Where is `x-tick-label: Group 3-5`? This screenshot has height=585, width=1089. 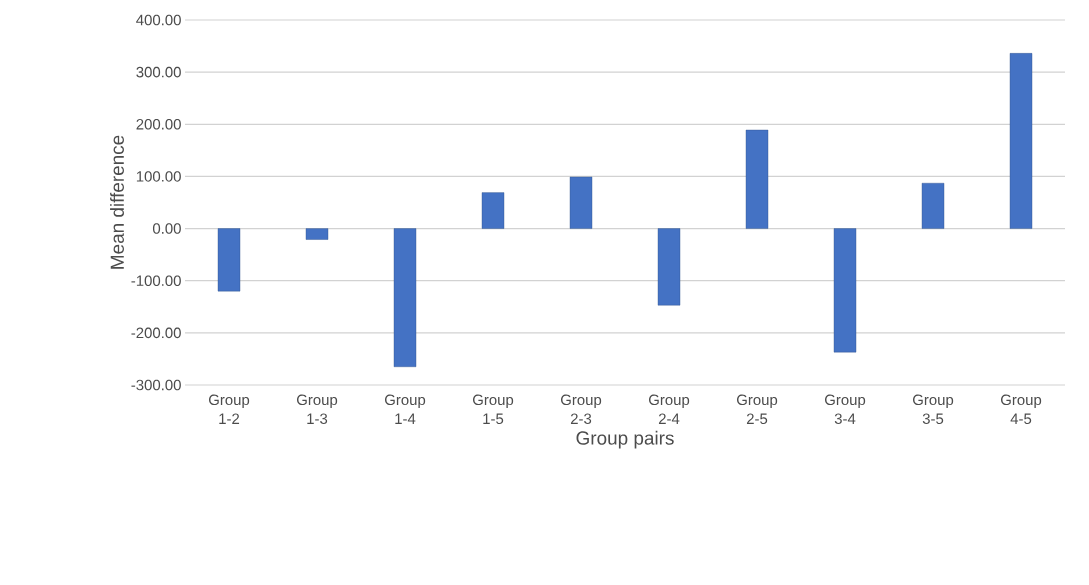 x-tick-label: Group 3-5 is located at coordinates (933, 409).